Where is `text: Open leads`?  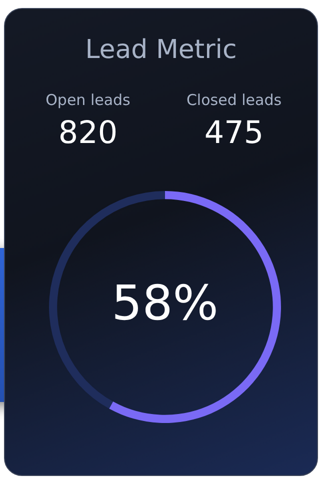 text: Open leads is located at coordinates (88, 100).